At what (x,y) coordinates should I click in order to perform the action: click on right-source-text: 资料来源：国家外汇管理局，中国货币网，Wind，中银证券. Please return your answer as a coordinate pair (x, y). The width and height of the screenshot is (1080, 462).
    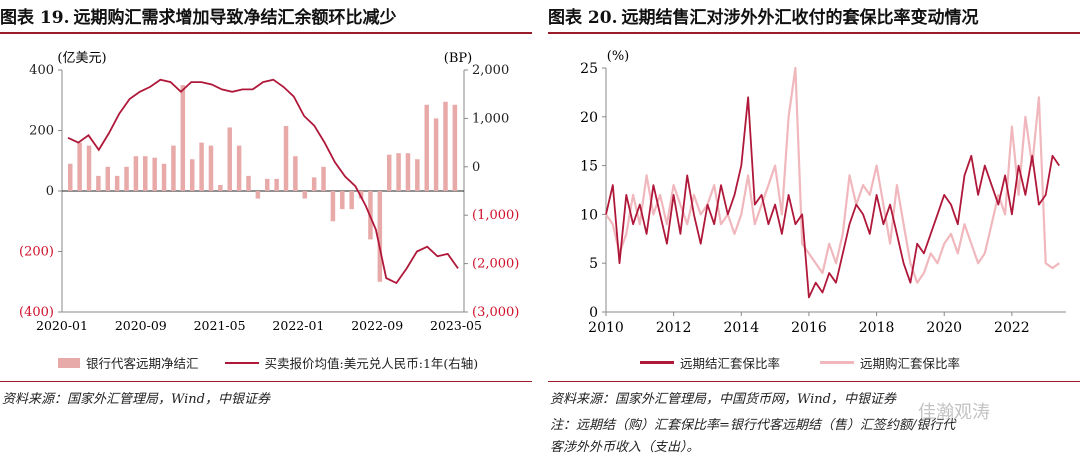
    Looking at the image, I should click on (723, 399).